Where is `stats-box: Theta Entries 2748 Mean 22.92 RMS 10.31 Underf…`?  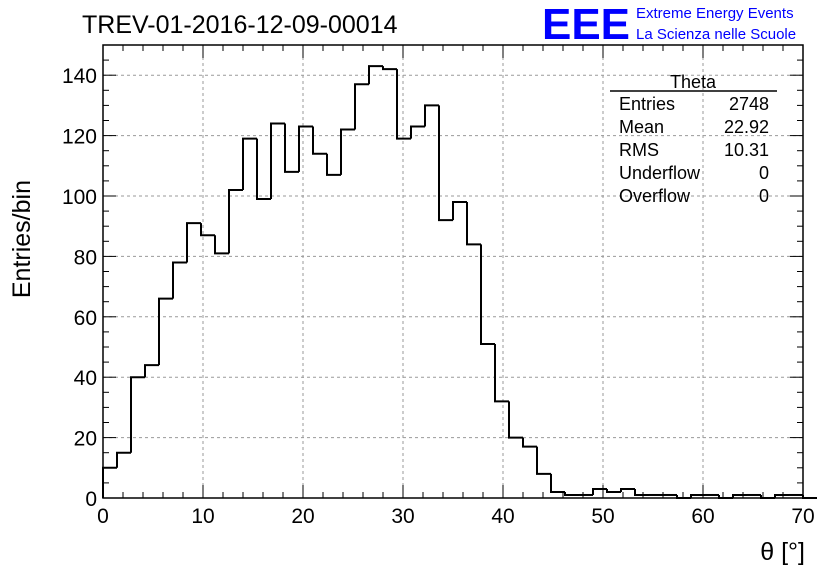 stats-box: Theta Entries 2748 Mean 22.92 RMS 10.31 Underf… is located at coordinates (693, 139).